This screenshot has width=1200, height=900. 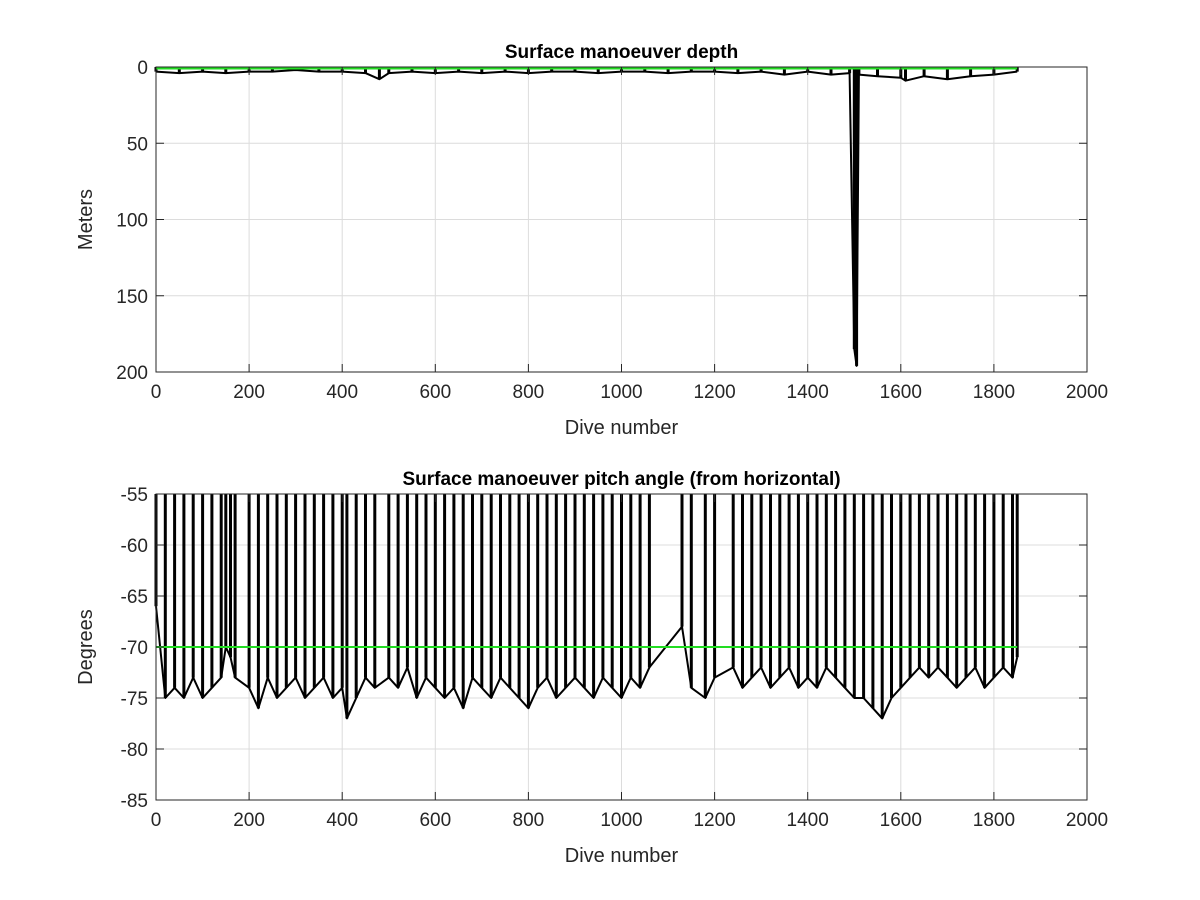 I want to click on depth-x-tick-label: 1600, so click(x=901, y=392).